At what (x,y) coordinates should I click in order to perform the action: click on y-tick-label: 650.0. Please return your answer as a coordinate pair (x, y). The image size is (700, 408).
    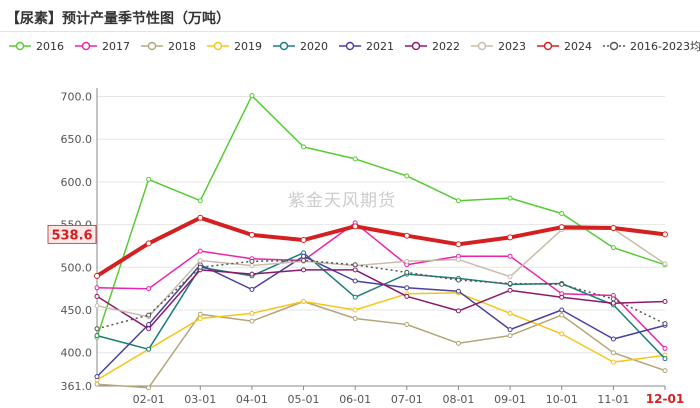
    Looking at the image, I should click on (77, 139).